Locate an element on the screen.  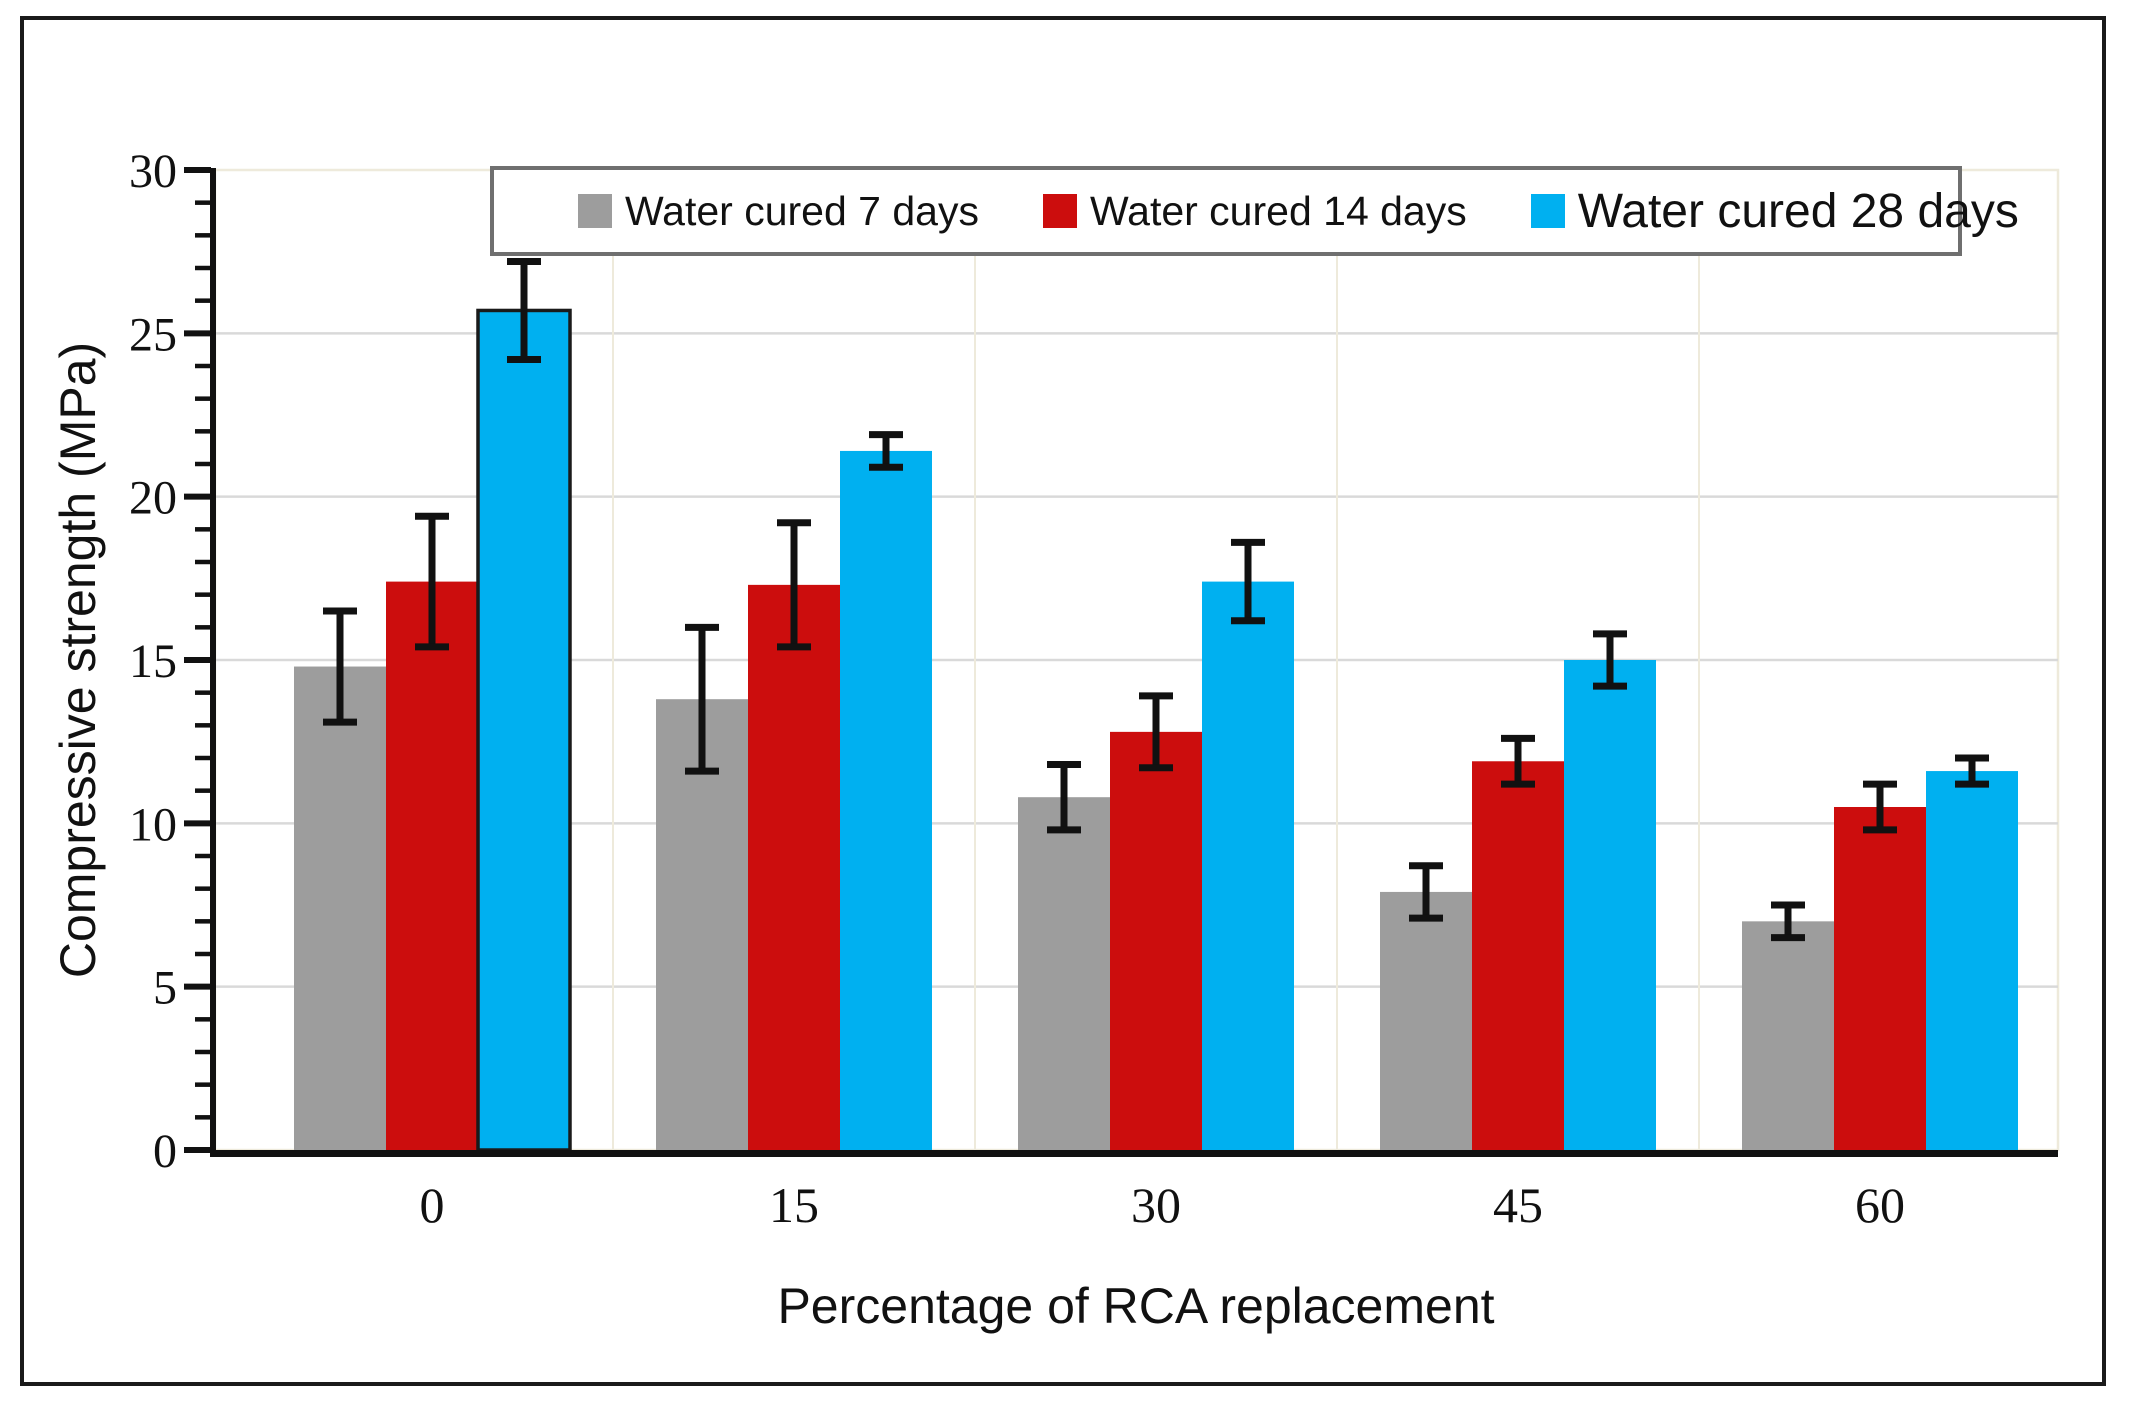
bar-s0-c3 is located at coordinates (1426, 1020).